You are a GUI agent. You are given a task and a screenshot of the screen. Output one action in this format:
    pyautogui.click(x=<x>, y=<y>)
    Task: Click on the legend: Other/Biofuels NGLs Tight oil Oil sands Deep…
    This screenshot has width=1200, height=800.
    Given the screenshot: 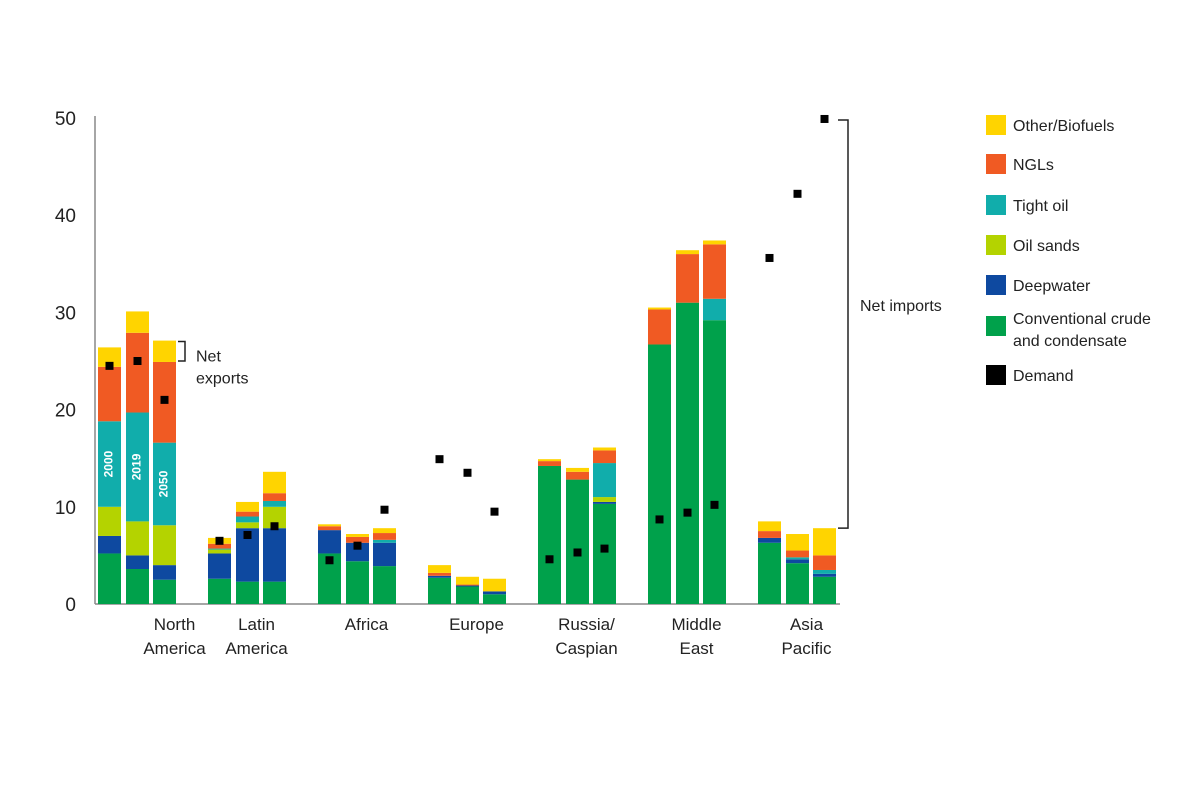 What is the action you would take?
    pyautogui.click(x=1068, y=250)
    